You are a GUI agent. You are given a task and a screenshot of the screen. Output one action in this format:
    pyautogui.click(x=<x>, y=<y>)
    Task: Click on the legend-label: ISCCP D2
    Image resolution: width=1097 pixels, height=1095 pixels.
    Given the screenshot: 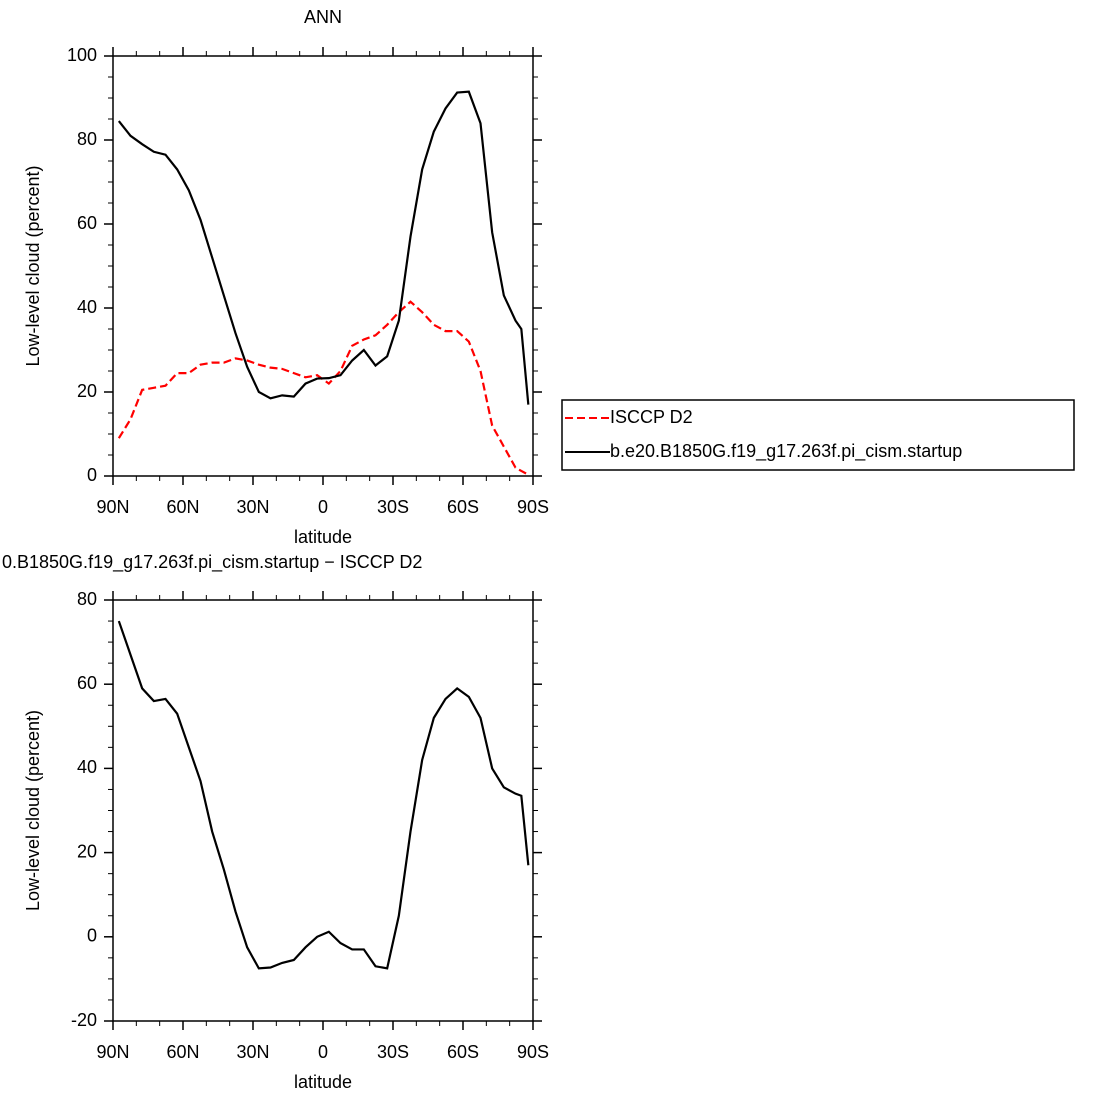 What is the action you would take?
    pyautogui.click(x=651, y=417)
    